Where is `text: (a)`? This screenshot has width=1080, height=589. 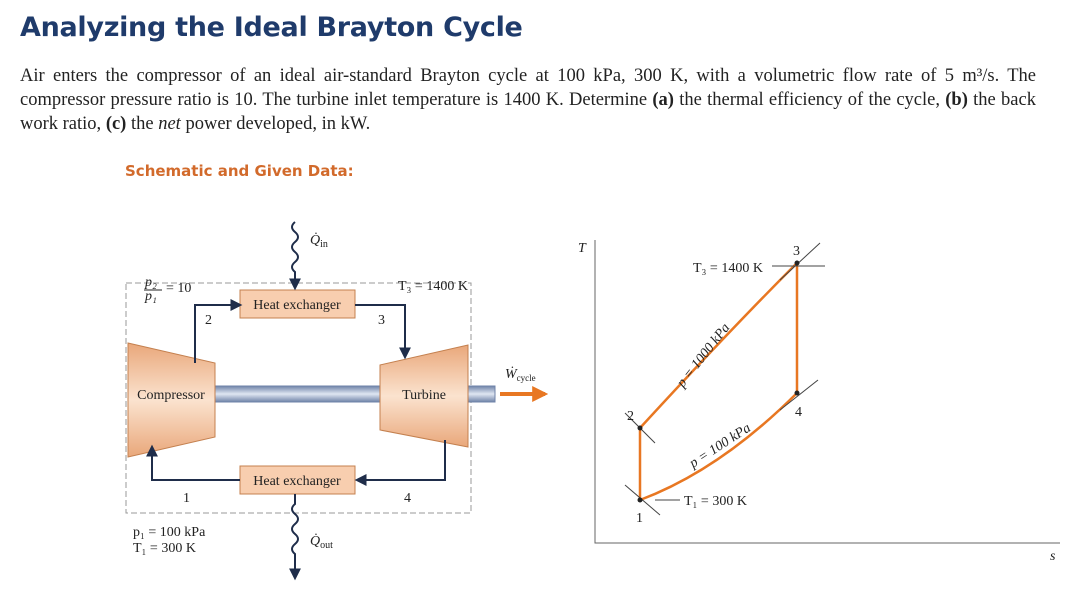 text: (a) is located at coordinates (663, 100).